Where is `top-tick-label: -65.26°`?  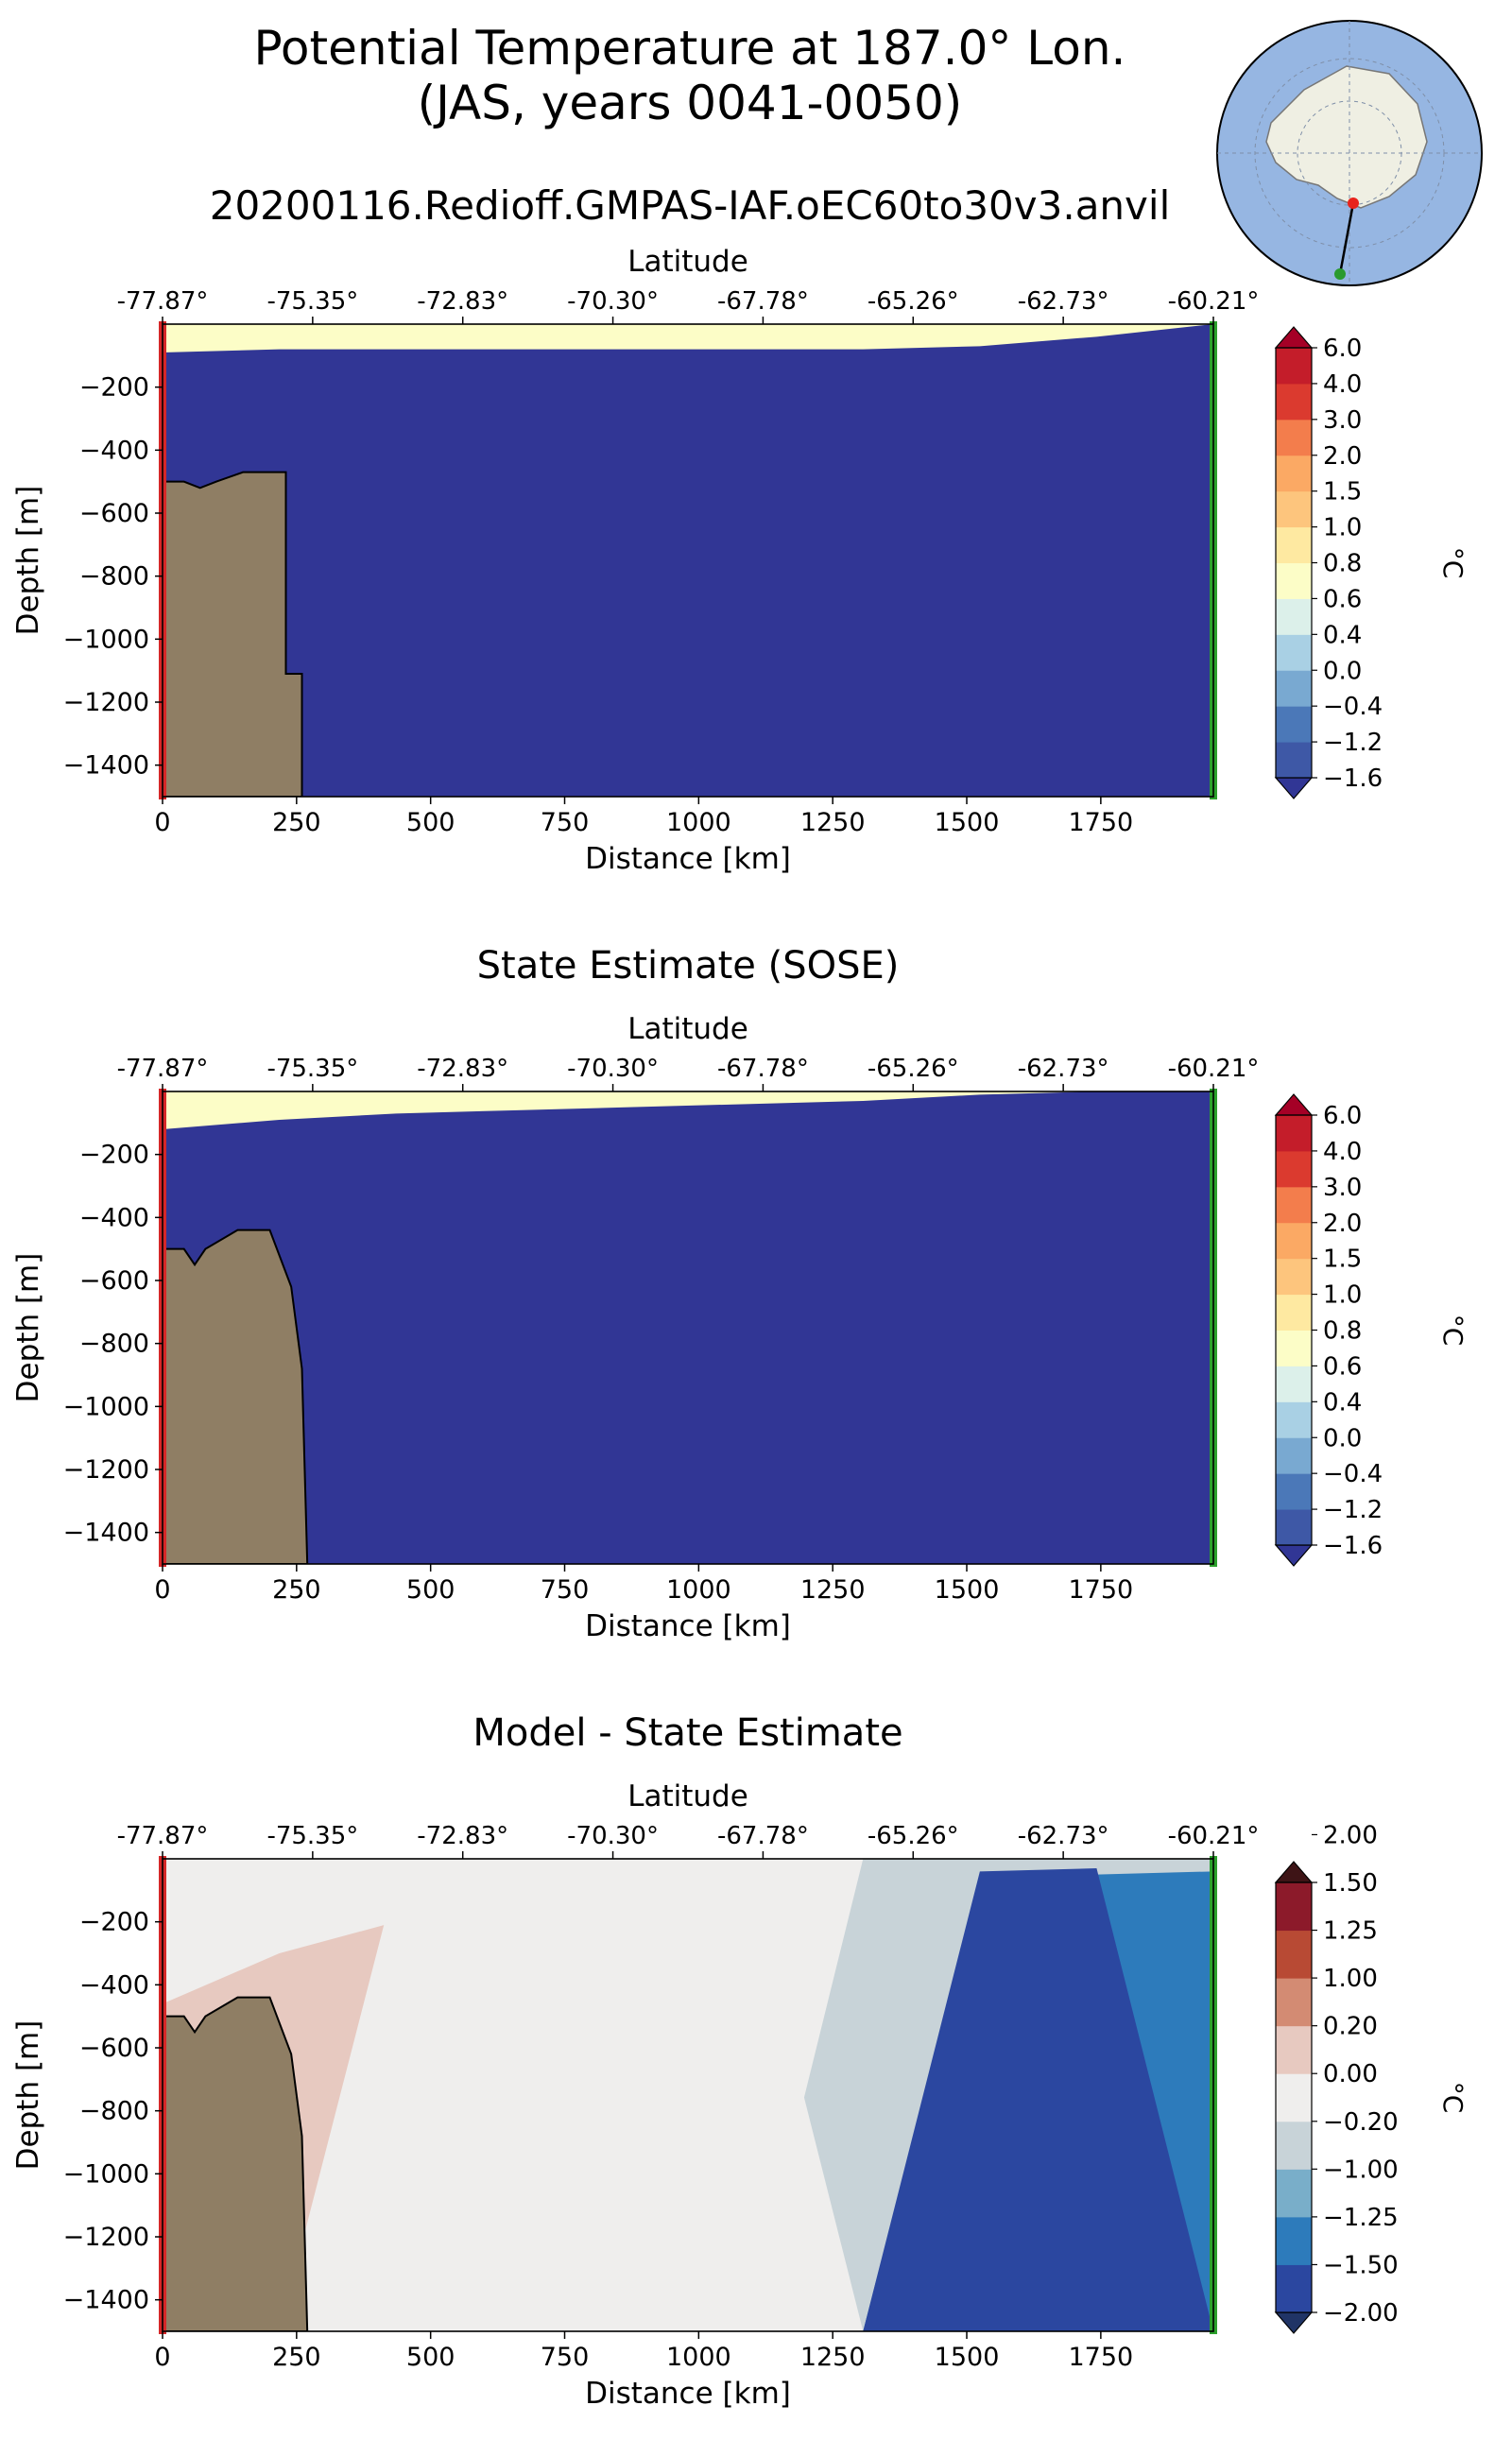 top-tick-label: -65.26° is located at coordinates (913, 1836).